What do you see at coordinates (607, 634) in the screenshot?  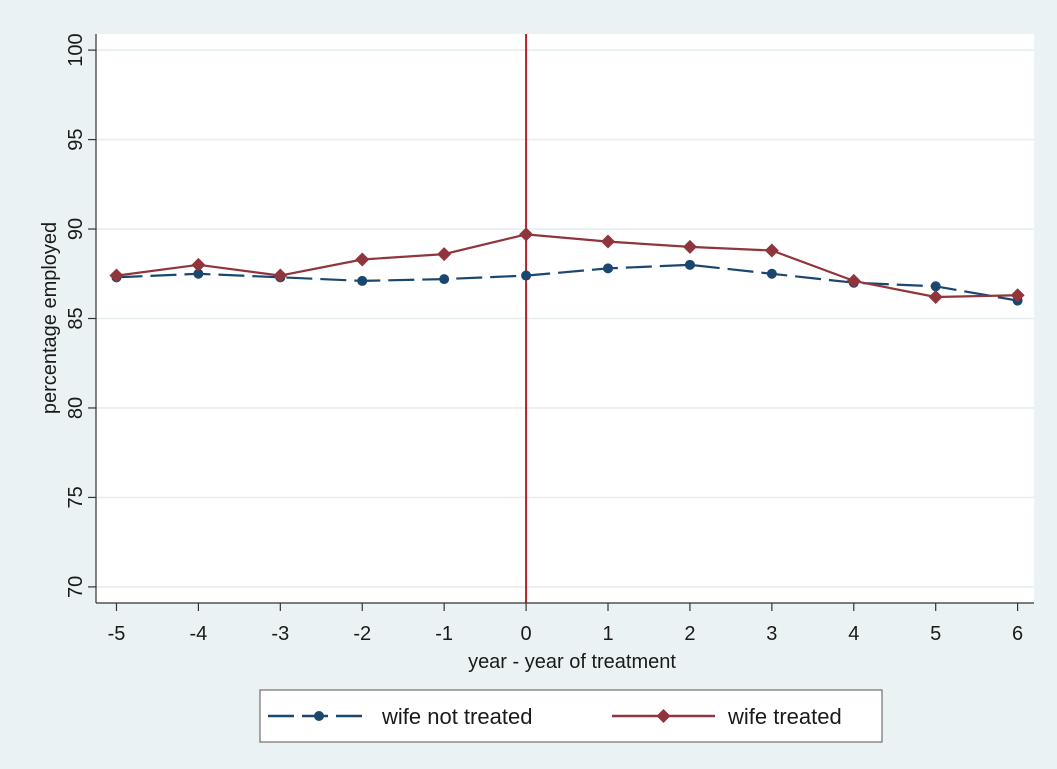 I see `x-tick-label: 1` at bounding box center [607, 634].